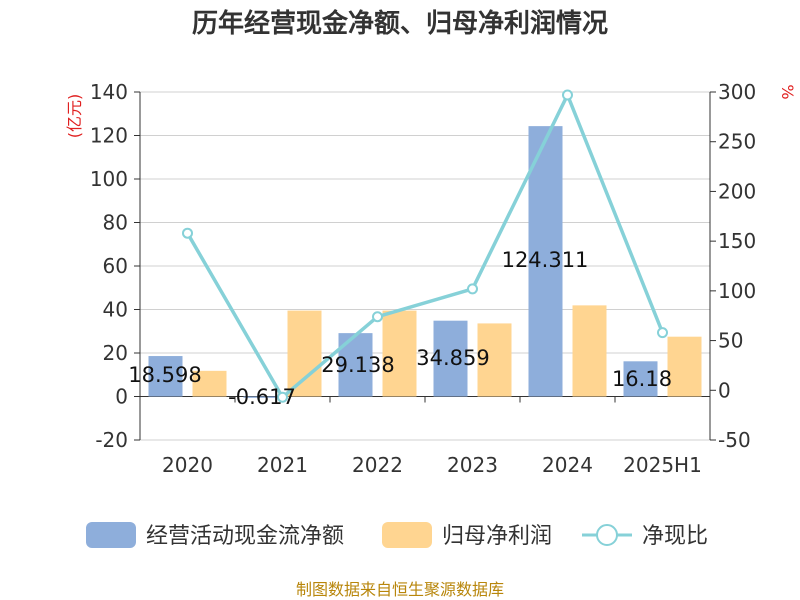  I want to click on data-label: 124.311, so click(545, 260).